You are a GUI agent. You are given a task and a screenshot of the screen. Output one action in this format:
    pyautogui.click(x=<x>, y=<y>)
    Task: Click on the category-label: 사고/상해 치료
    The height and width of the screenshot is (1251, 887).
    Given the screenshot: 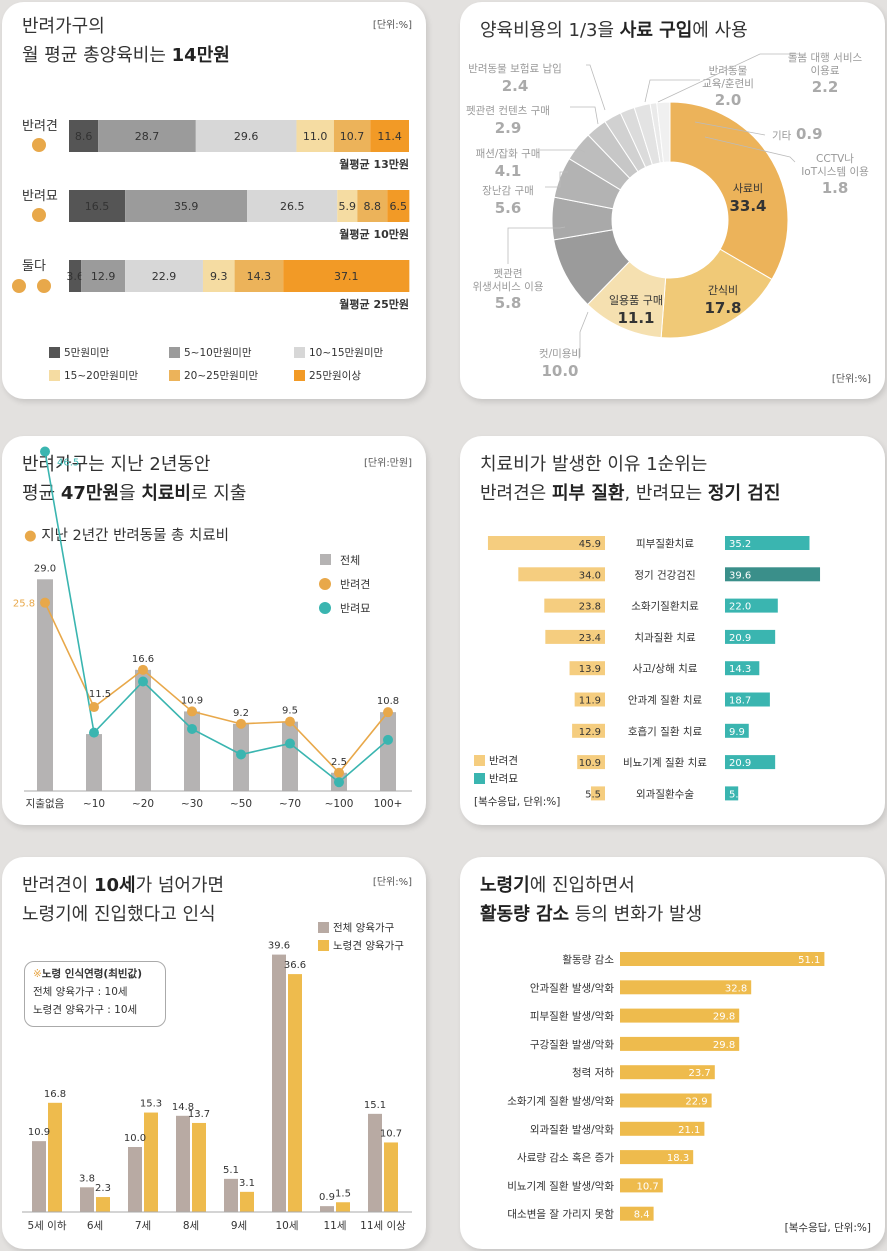 What is the action you would take?
    pyautogui.click(x=665, y=668)
    